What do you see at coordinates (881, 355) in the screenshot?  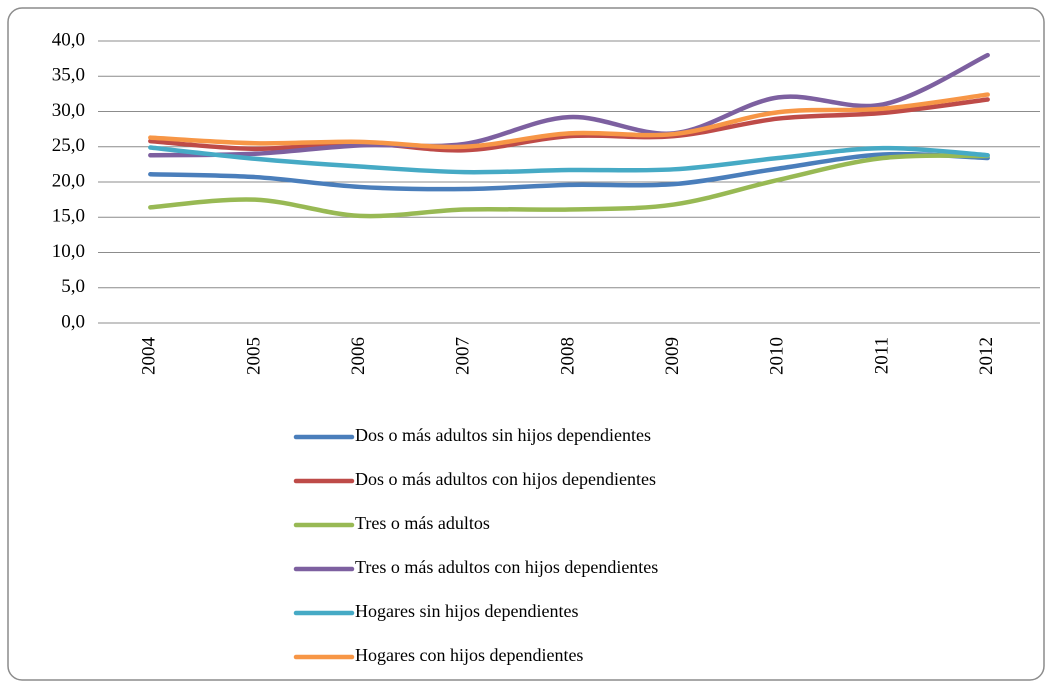 I see `x-tick-label: 2011` at bounding box center [881, 355].